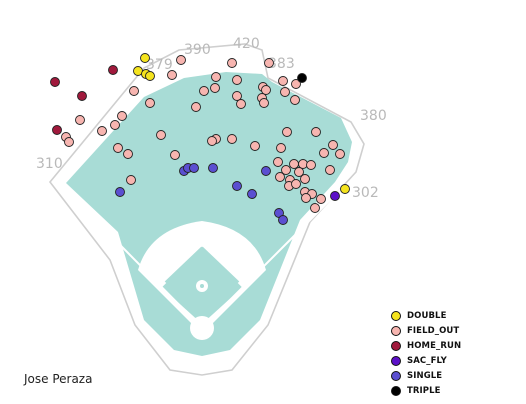 This screenshot has height=404, width=526. Describe the element at coordinates (162, 283) in the screenshot. I see `third-base` at that location.